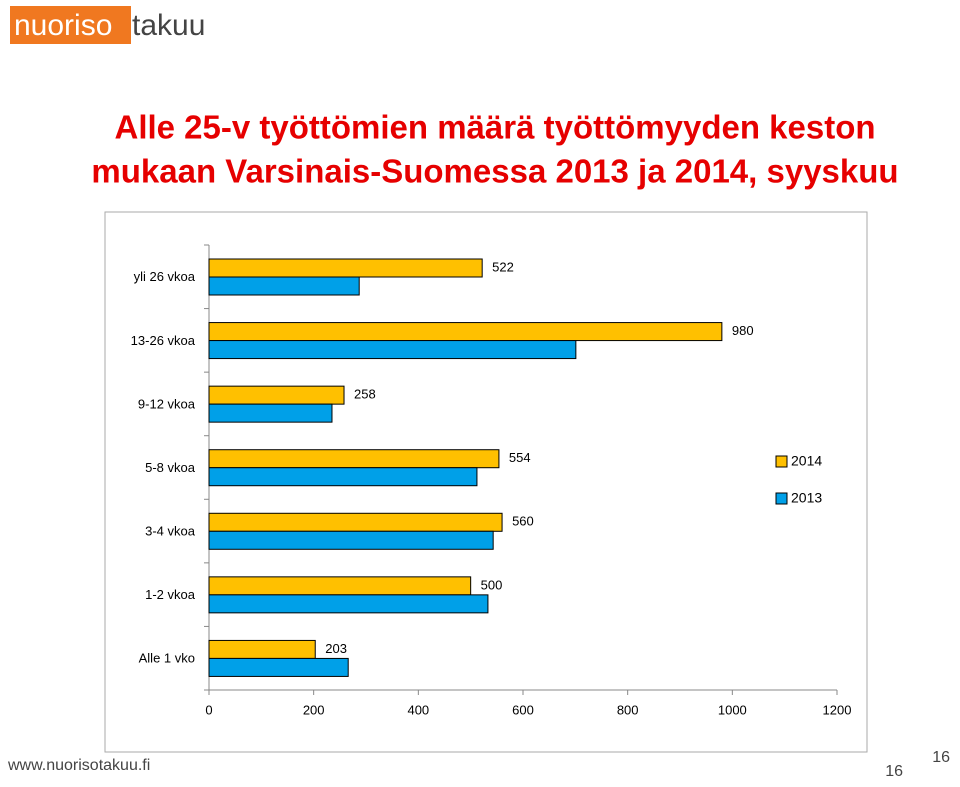 This screenshot has width=960, height=787. I want to click on x-tick-label: 800, so click(628, 709).